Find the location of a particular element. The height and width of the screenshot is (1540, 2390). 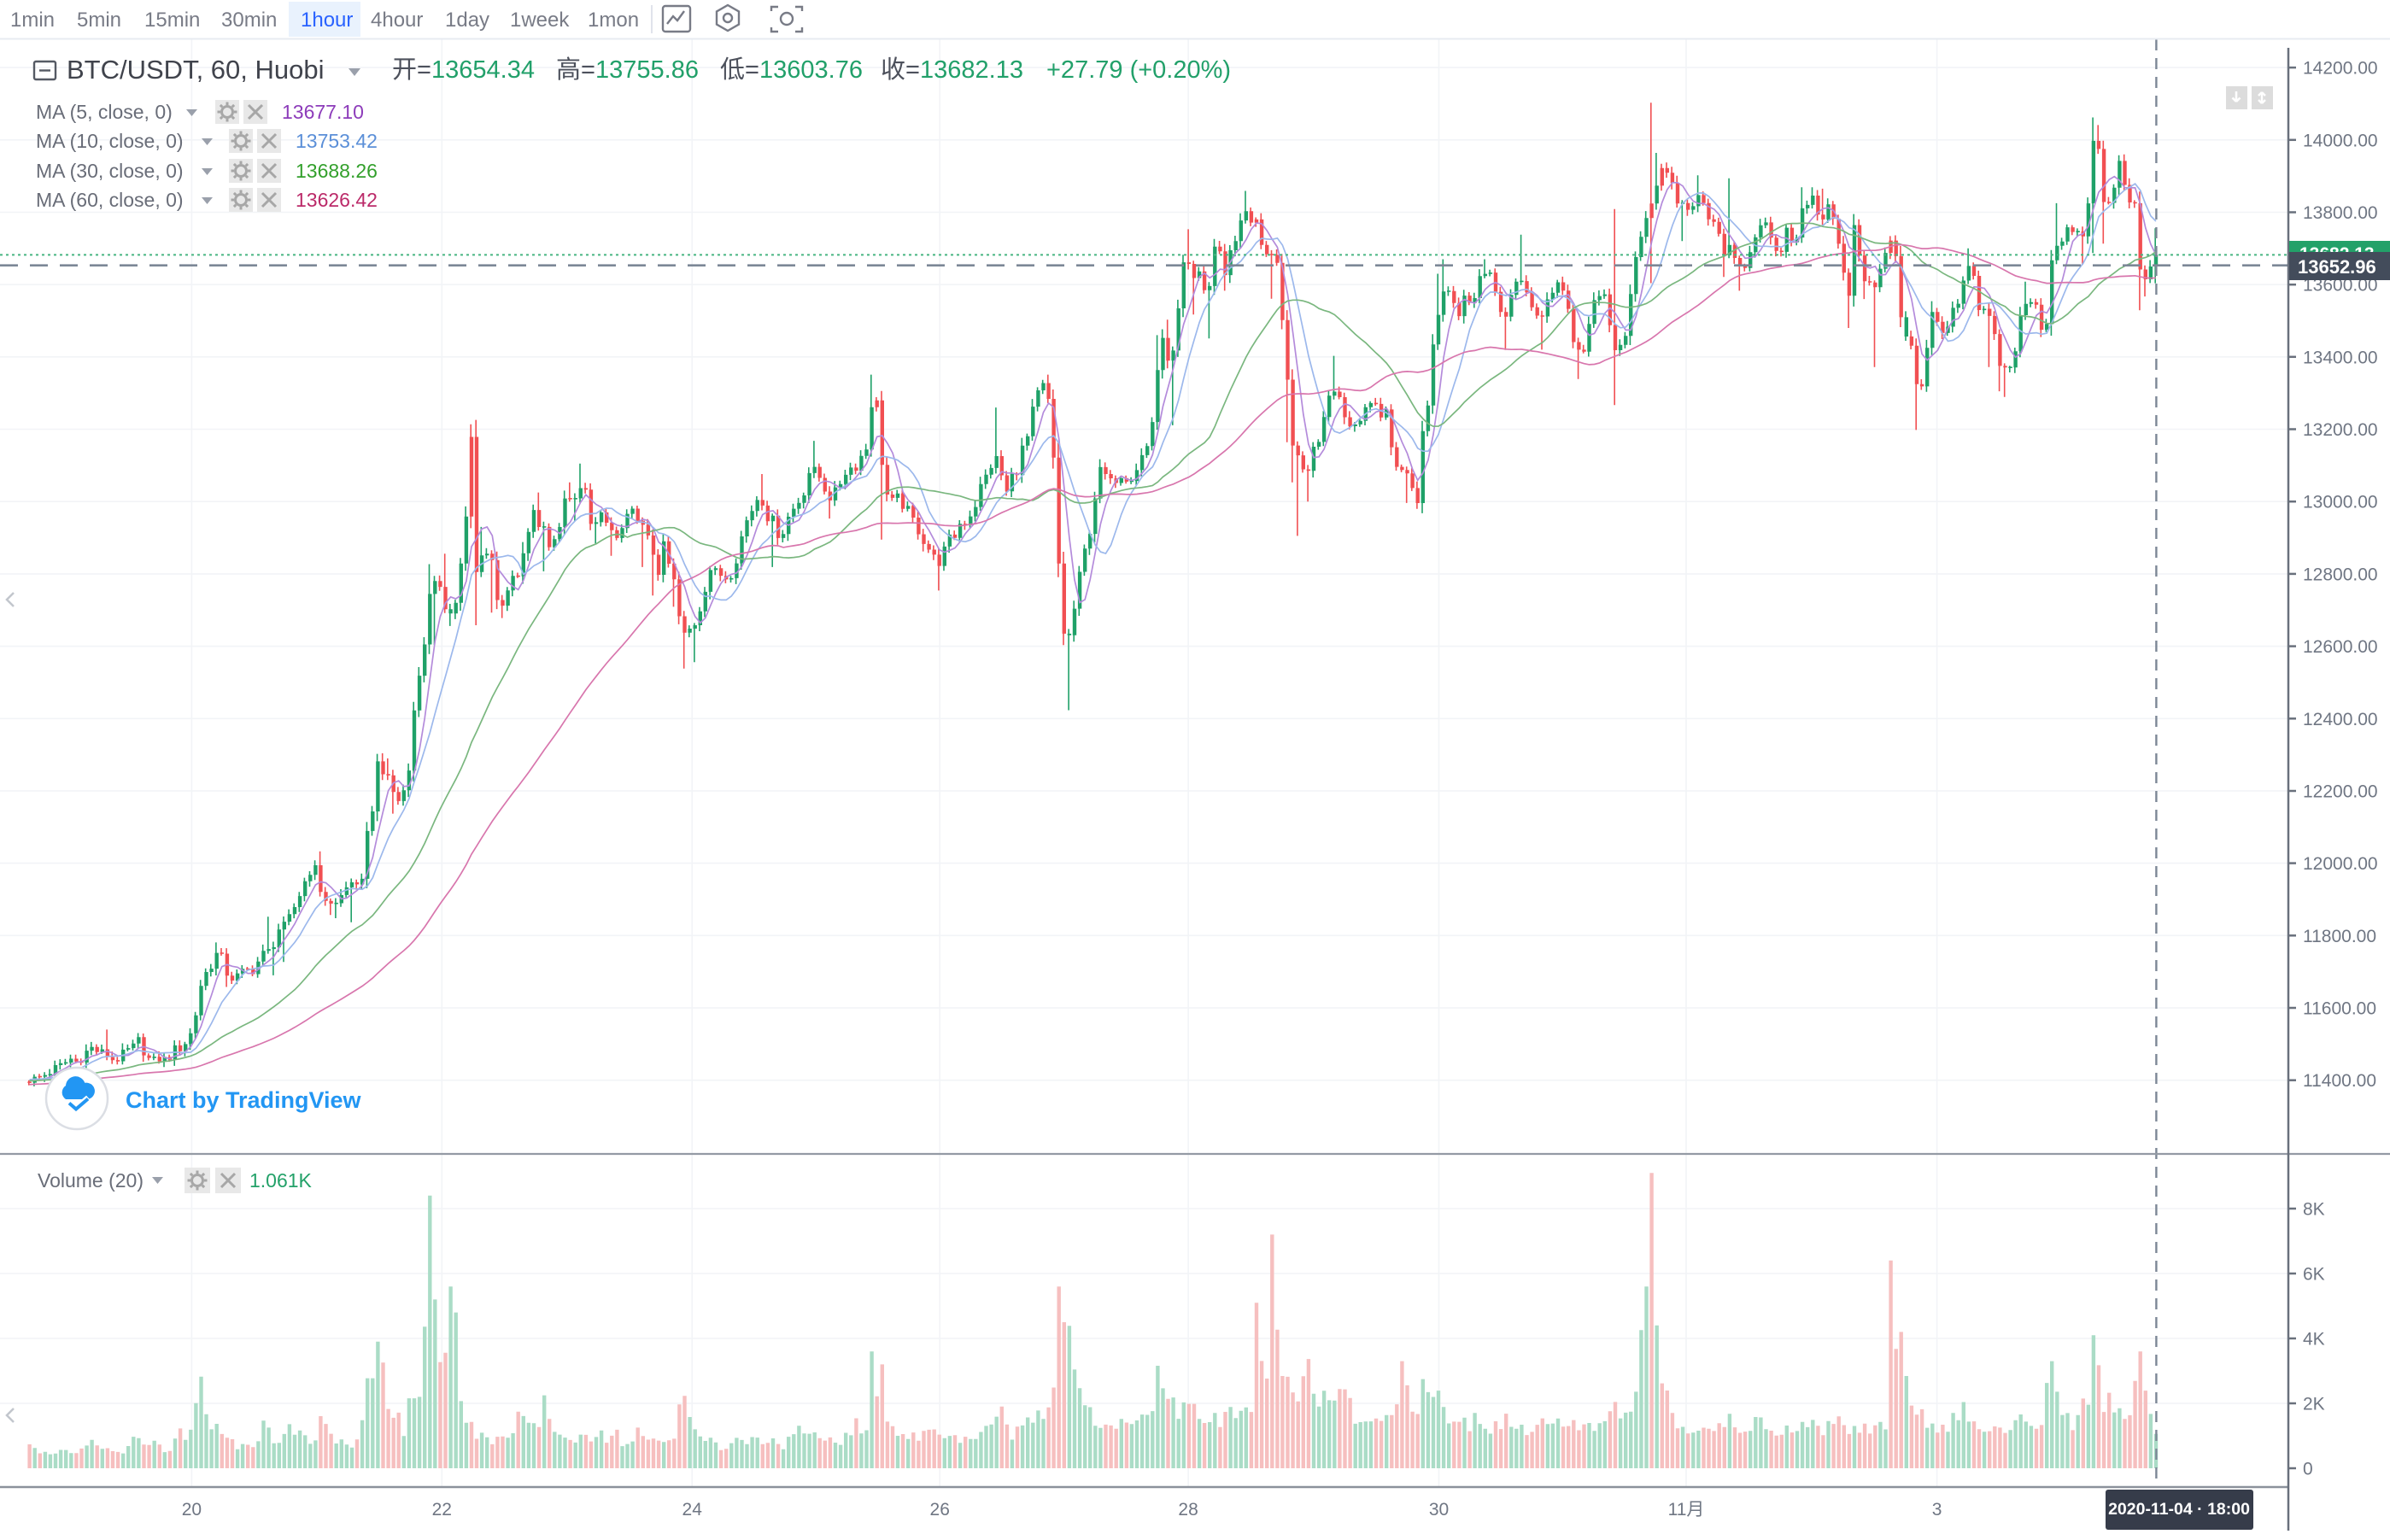

svg-text: 13654.34 is located at coordinates (483, 70).